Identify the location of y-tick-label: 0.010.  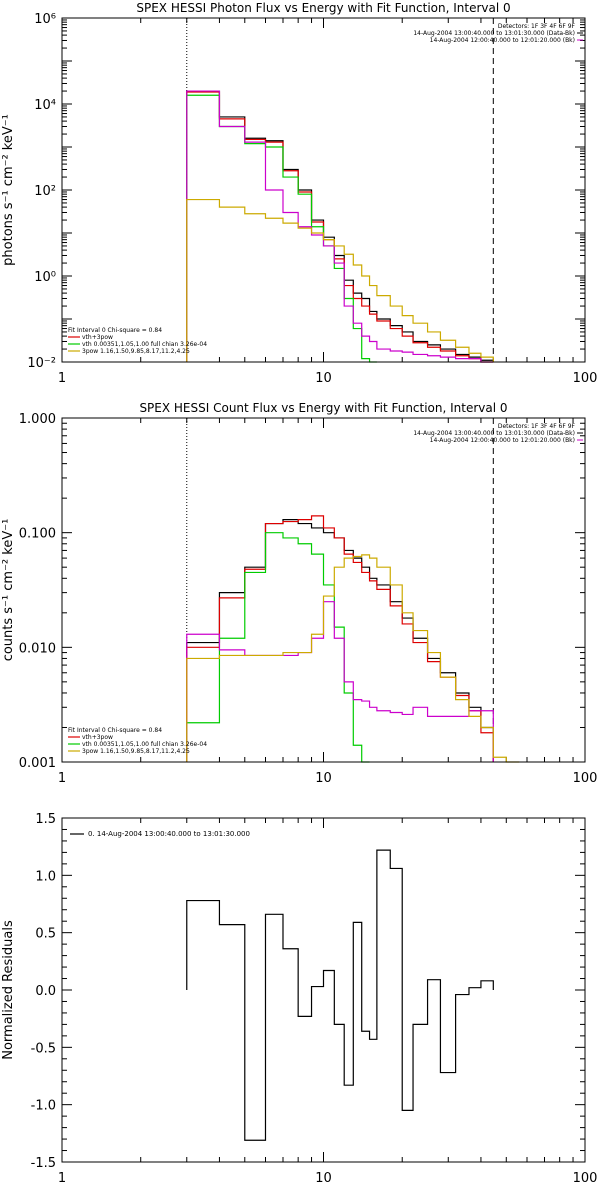
(37, 648).